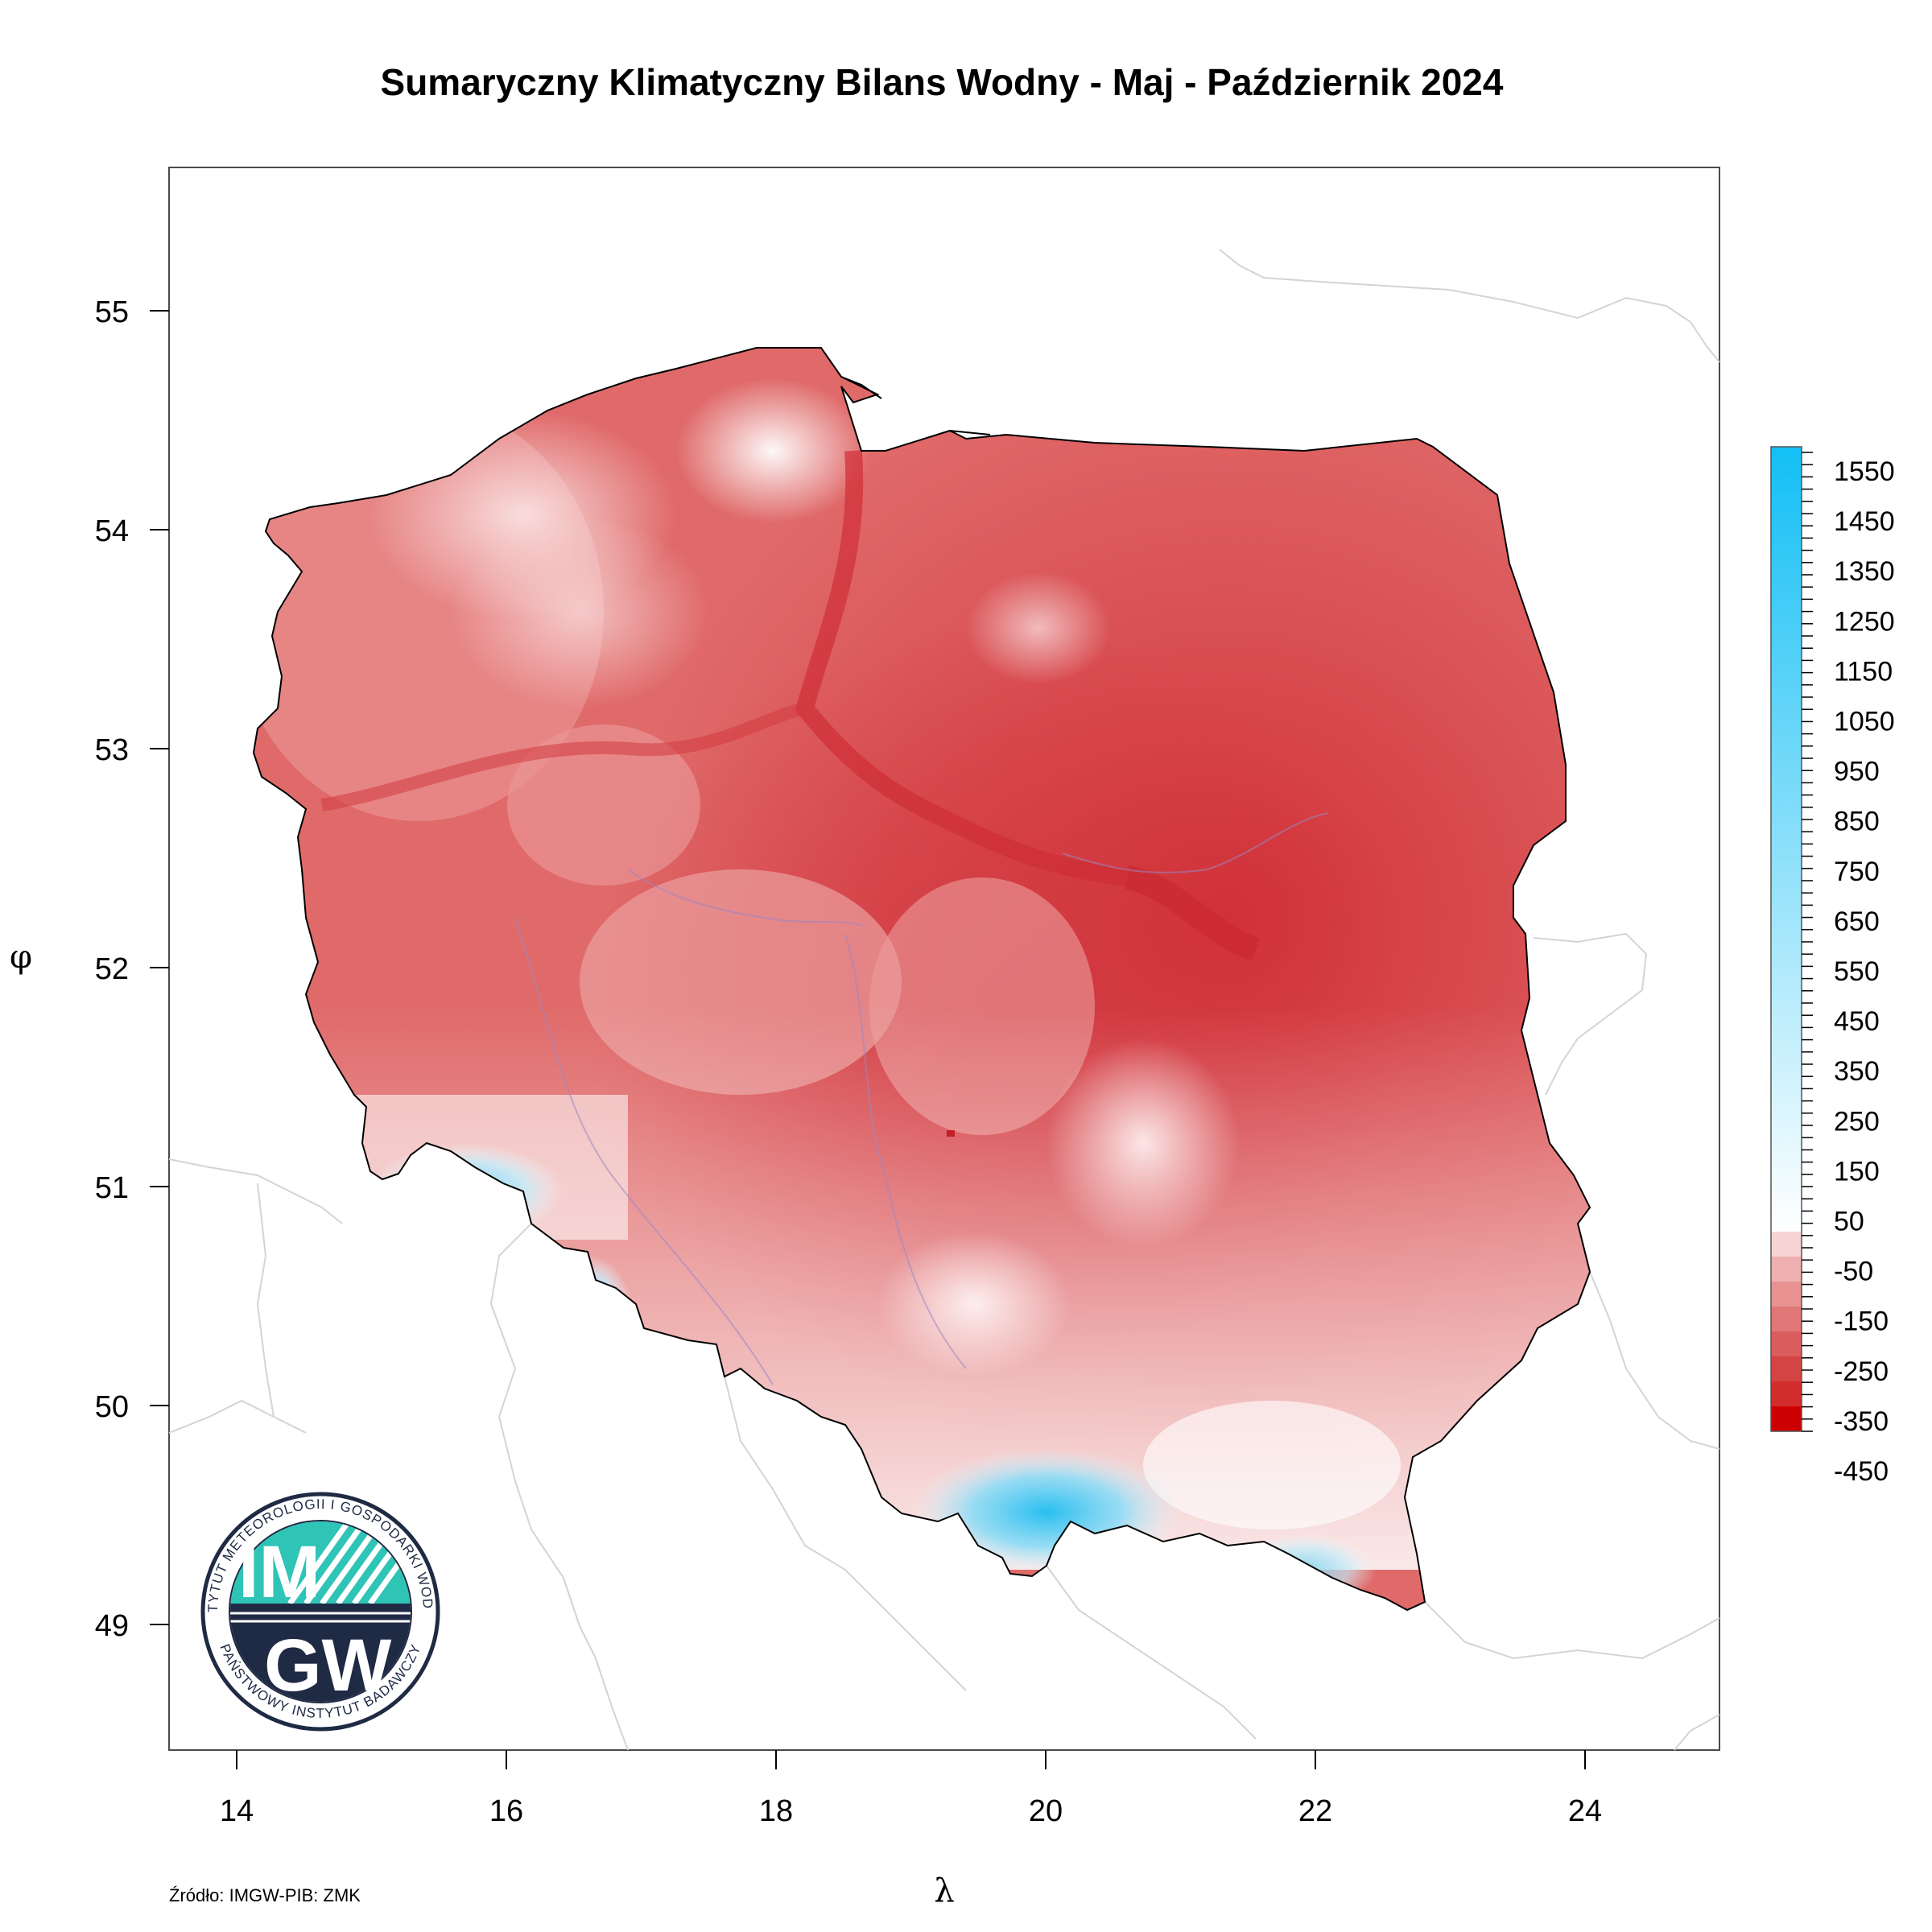 The width and height of the screenshot is (1932, 1932). I want to click on x-tick-label: 22, so click(1315, 1811).